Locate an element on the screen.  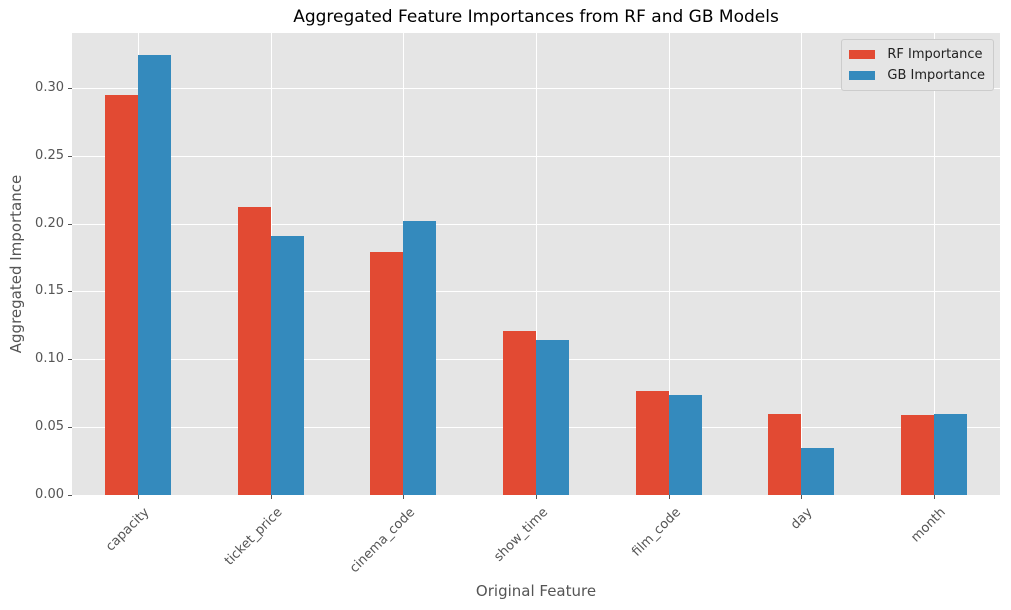
rf-bar-day is located at coordinates (785, 454).